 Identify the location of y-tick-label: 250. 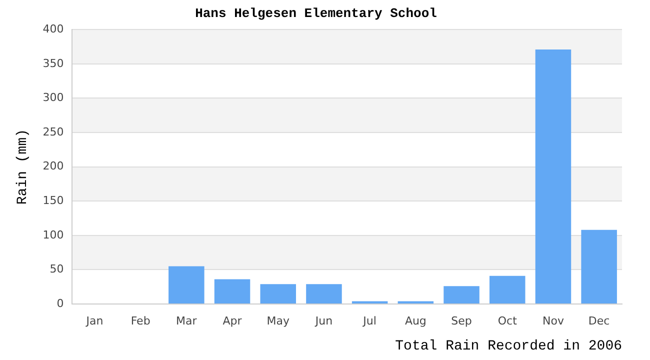
(53, 131).